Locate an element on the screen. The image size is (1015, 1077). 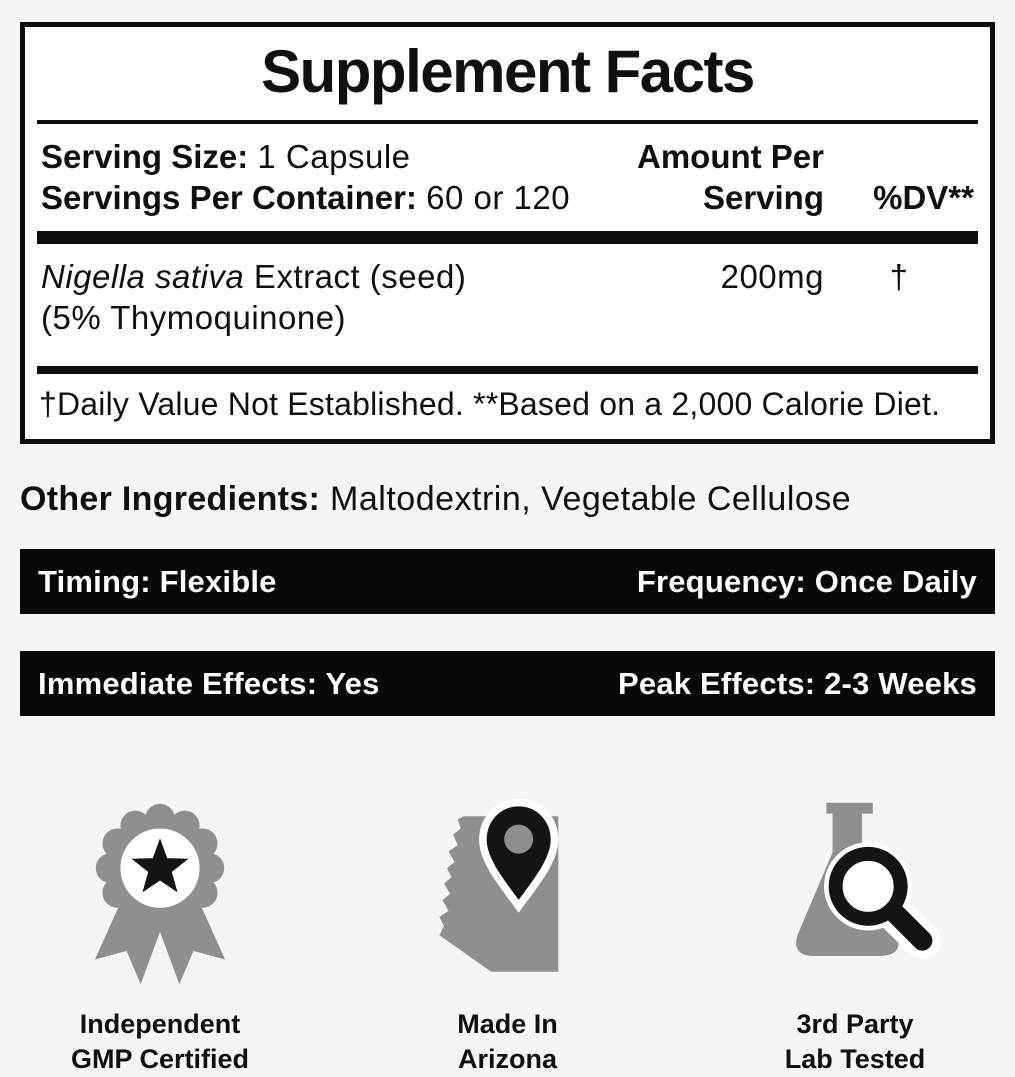
badge-gmp-certified: Independent GMP Certified is located at coordinates (160, 932).